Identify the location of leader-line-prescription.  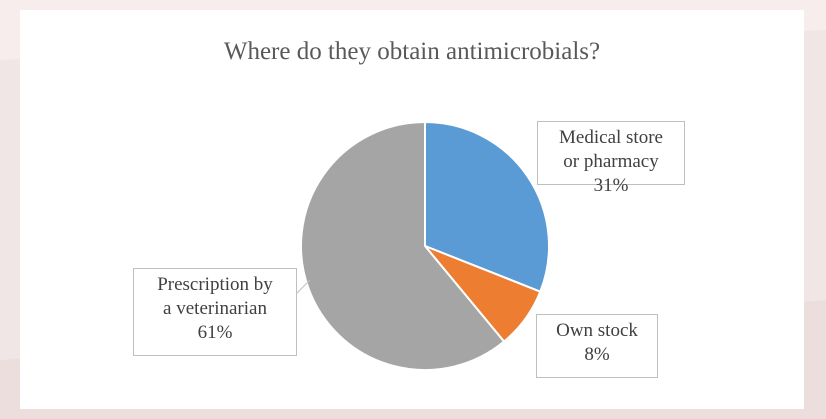
(303, 286).